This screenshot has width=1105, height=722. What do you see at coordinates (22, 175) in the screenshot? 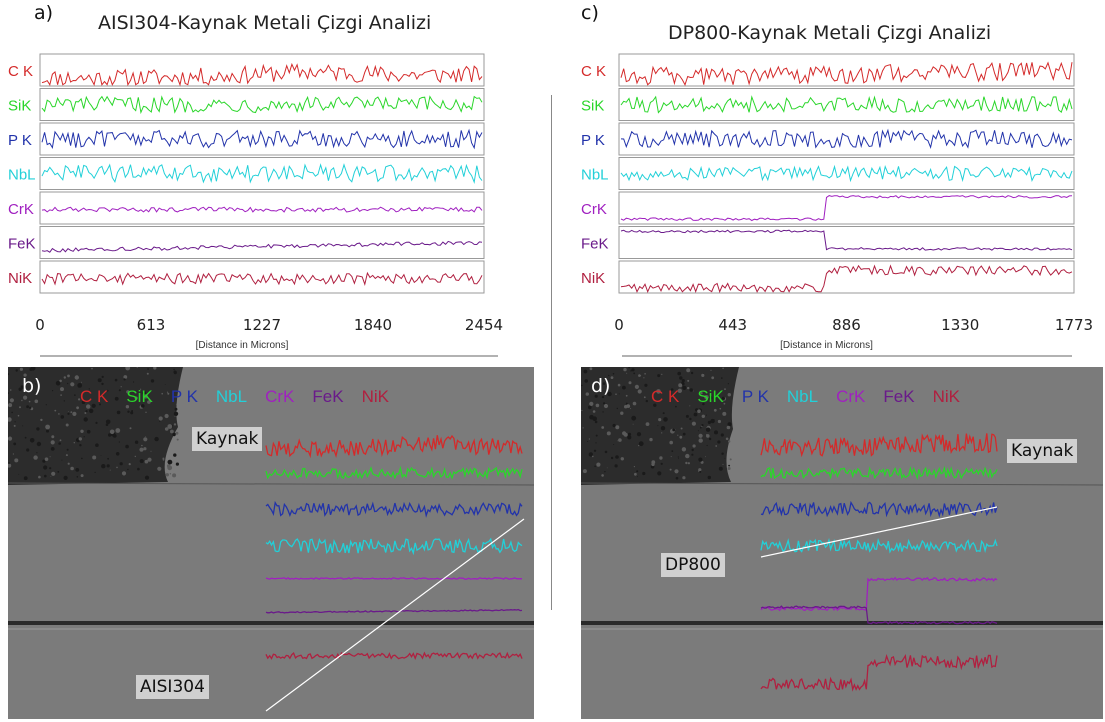
I see `row-label-nbl: NbL` at bounding box center [22, 175].